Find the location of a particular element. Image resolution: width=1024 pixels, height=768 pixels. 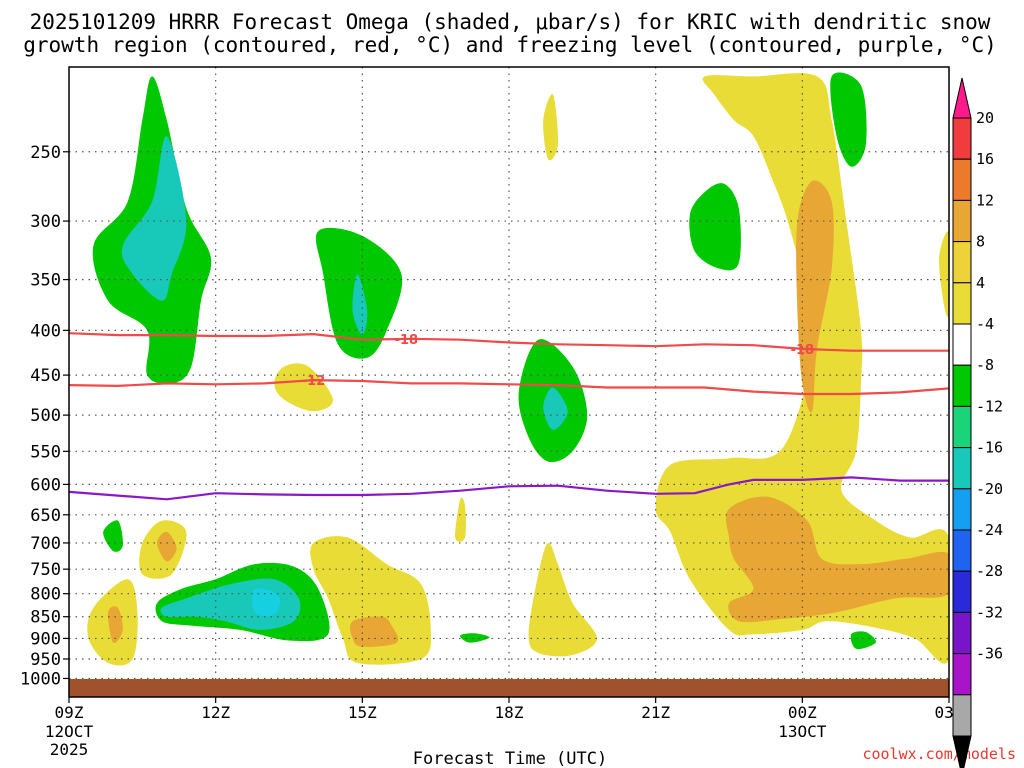

upward-motion-2-core is located at coordinates (360, 305).